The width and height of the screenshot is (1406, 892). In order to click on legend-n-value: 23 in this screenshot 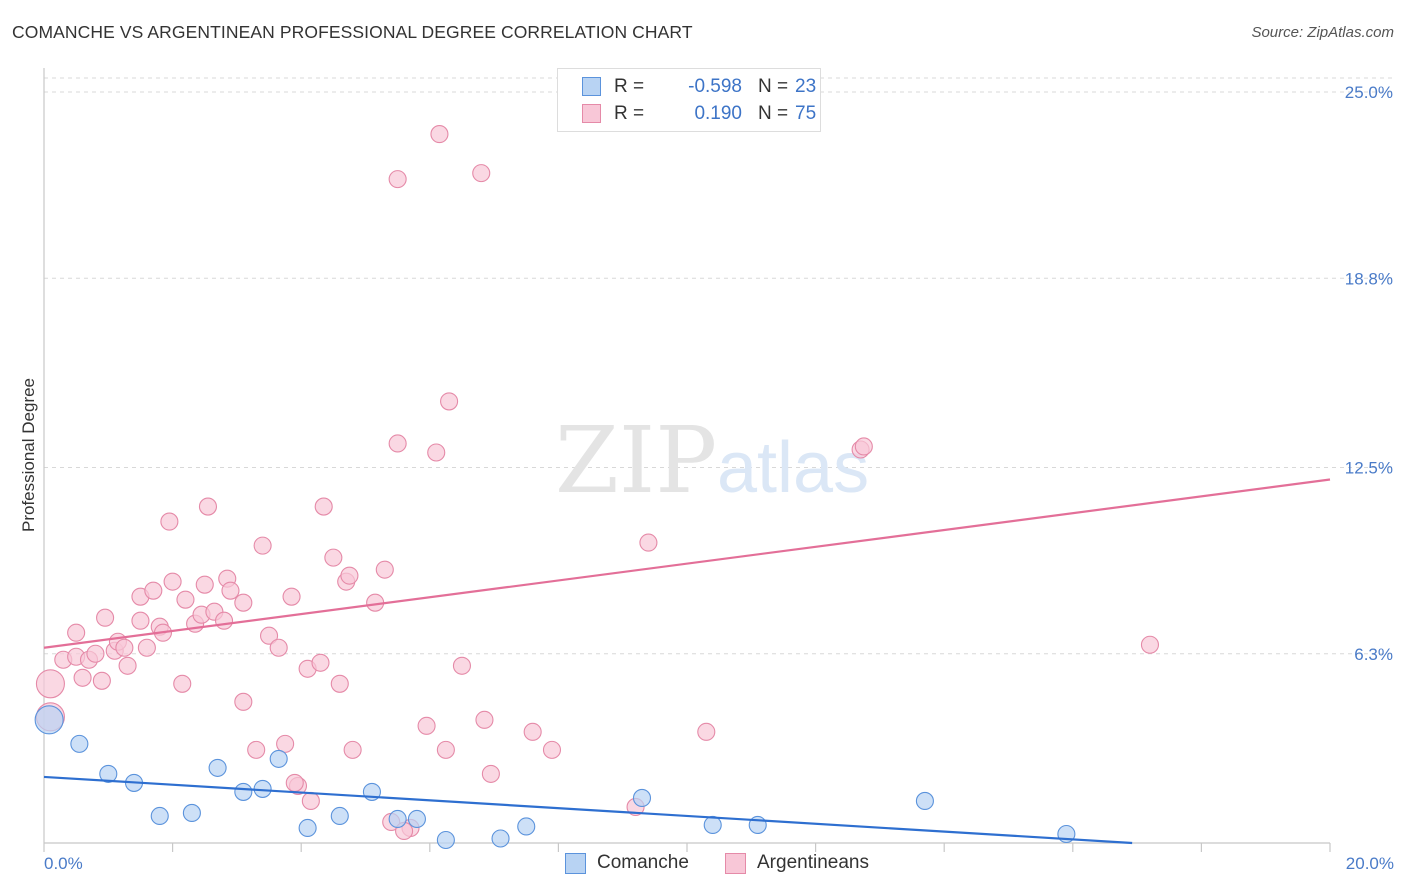, I will do `click(806, 86)`.